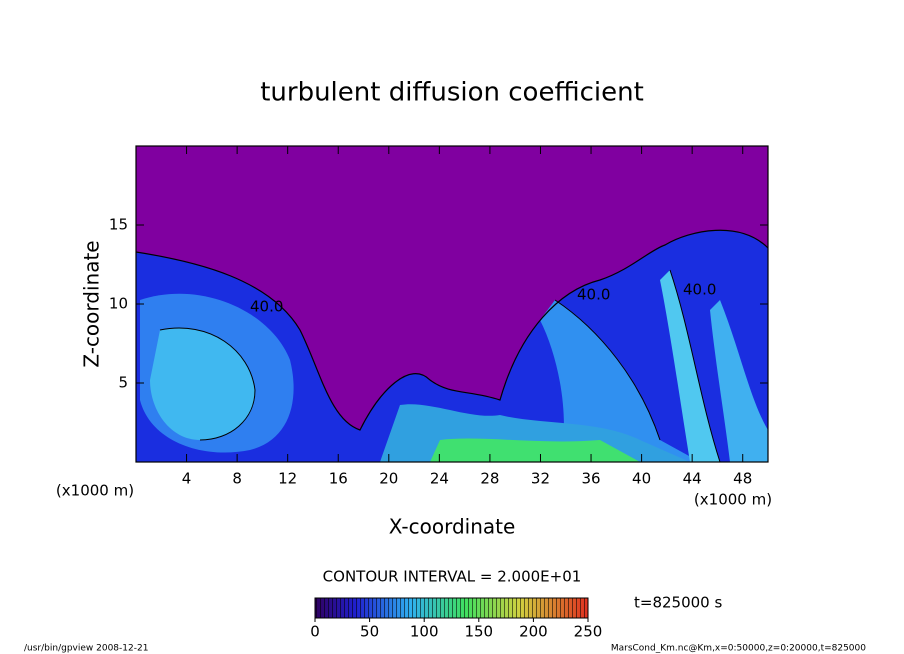 Image resolution: width=904 pixels, height=654 pixels. I want to click on colorbar-frame, so click(451, 608).